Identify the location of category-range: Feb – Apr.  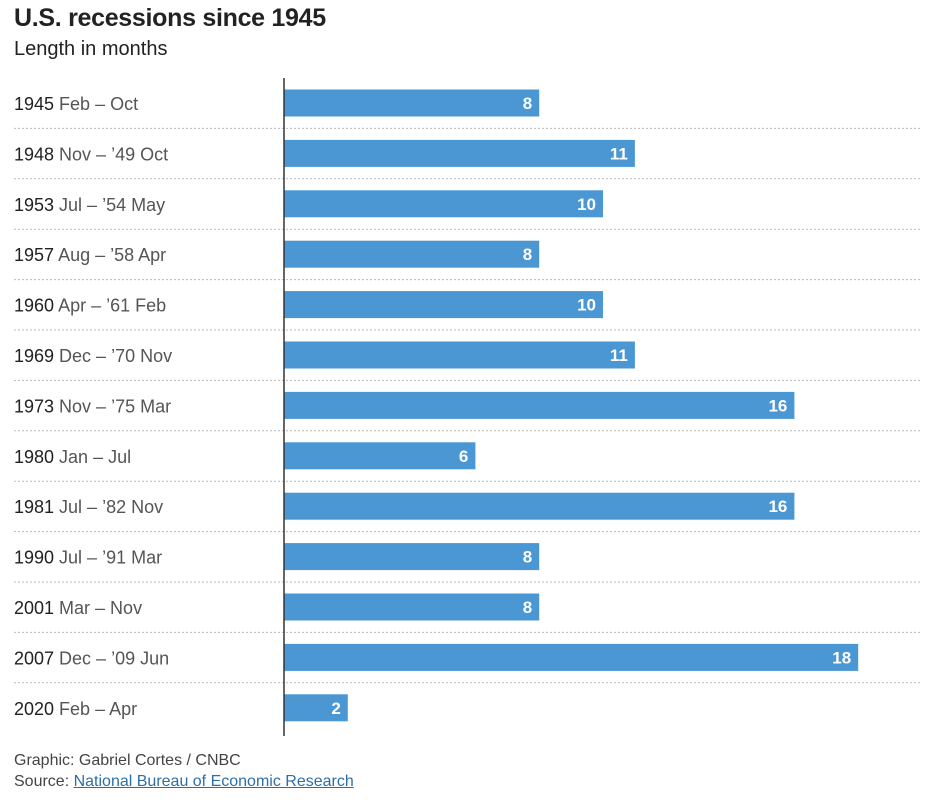
(98, 709).